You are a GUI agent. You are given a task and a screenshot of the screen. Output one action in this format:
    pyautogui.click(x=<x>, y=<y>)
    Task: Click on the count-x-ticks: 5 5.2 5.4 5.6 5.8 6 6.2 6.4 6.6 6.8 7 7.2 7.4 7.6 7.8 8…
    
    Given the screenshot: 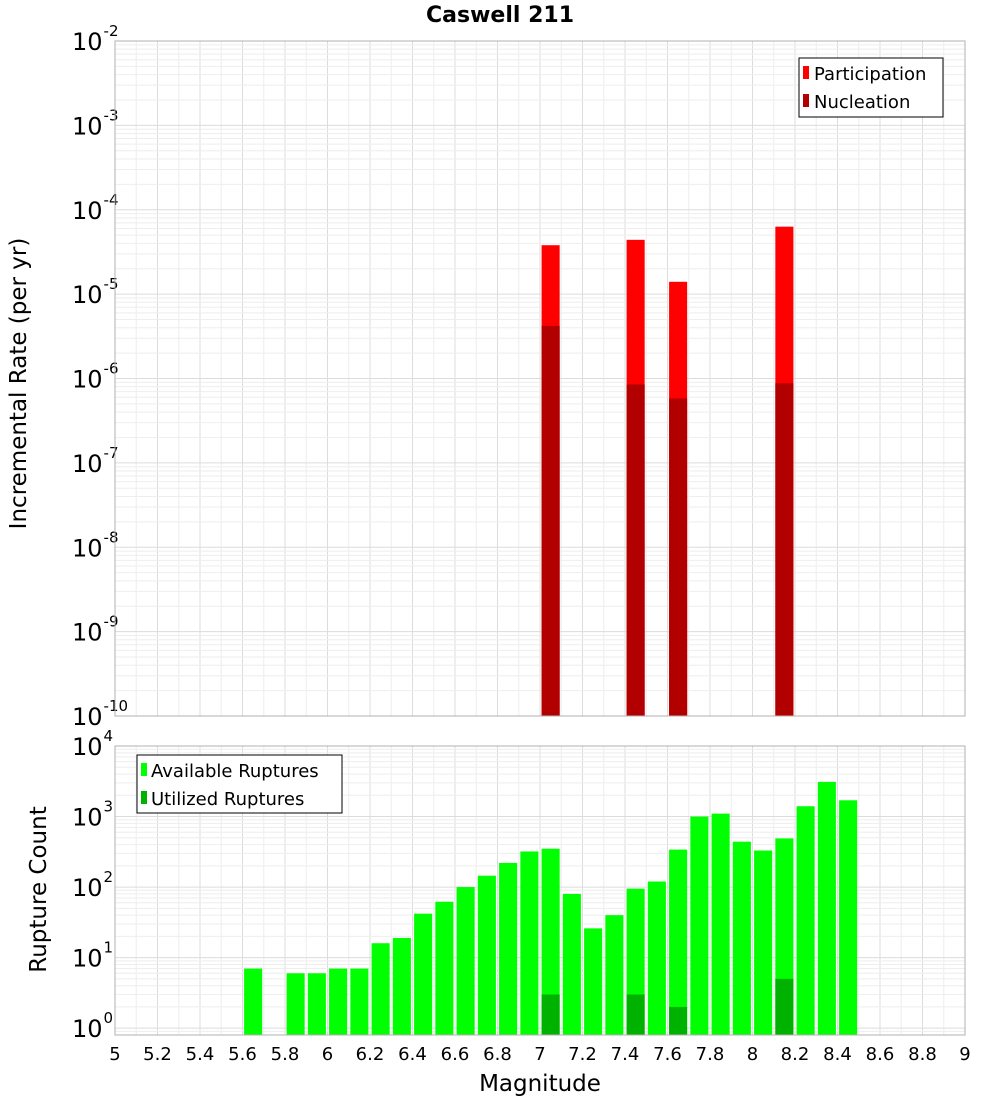 What is the action you would take?
    pyautogui.click(x=539, y=1054)
    